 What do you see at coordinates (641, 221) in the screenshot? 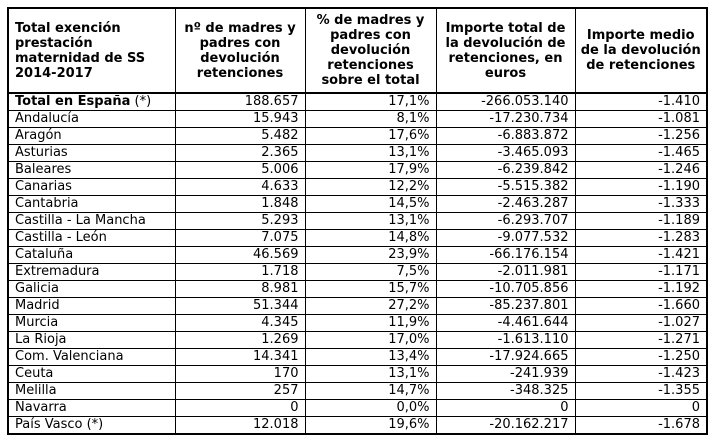
I see `value-cell: -1.189` at bounding box center [641, 221].